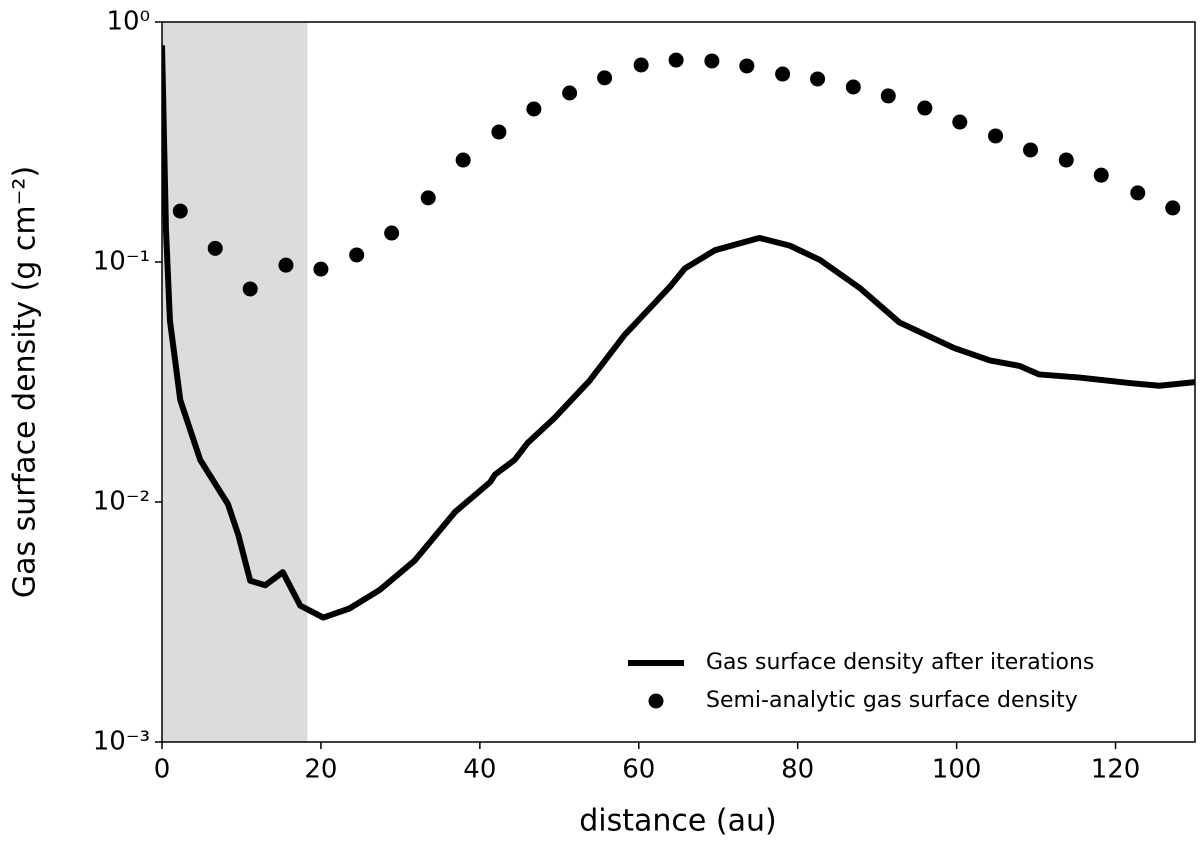  What do you see at coordinates (957, 770) in the screenshot?
I see `x-tick-label: 100` at bounding box center [957, 770].